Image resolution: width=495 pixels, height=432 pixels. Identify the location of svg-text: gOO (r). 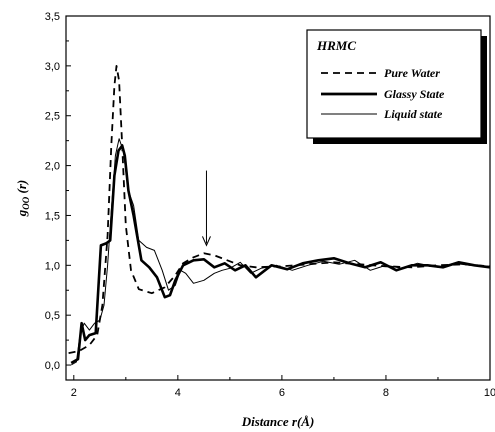
(22, 198).